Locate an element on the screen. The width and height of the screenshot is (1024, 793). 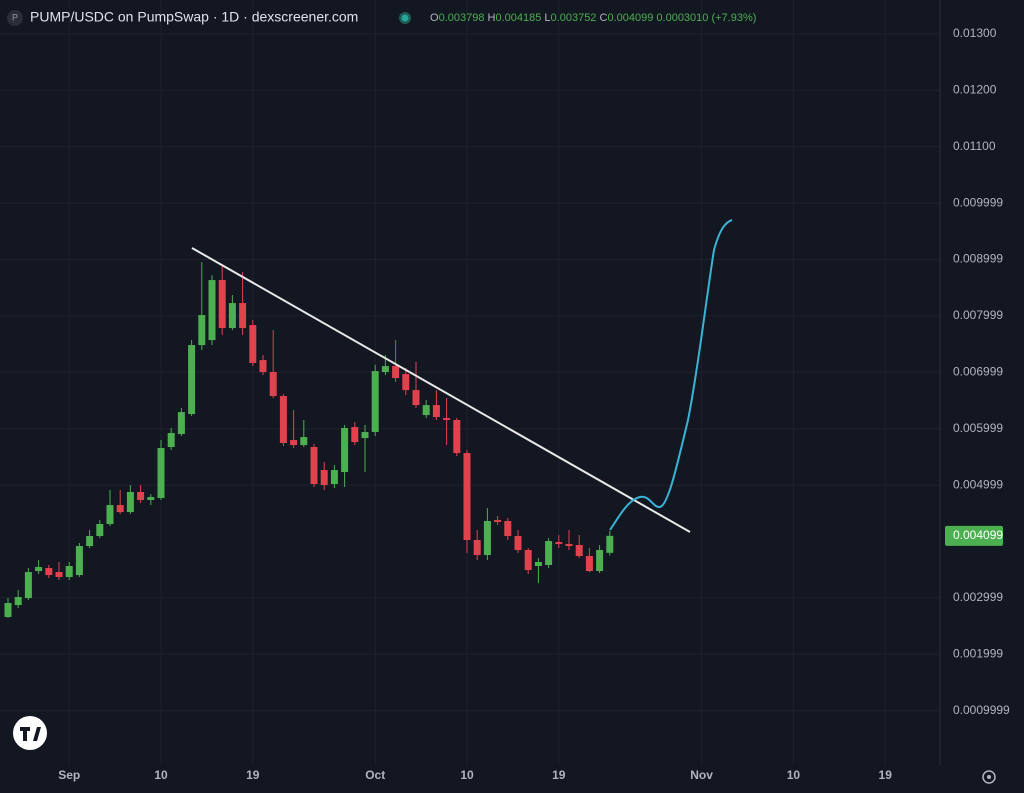
change: 0.0003010 is located at coordinates (682, 18).